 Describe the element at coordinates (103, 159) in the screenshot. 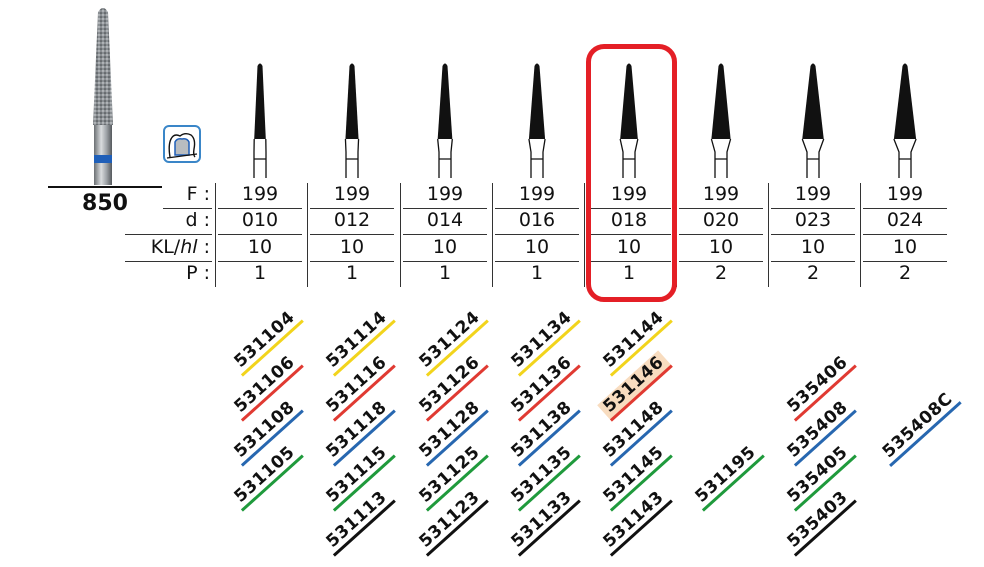

I see `shank-color-band` at that location.